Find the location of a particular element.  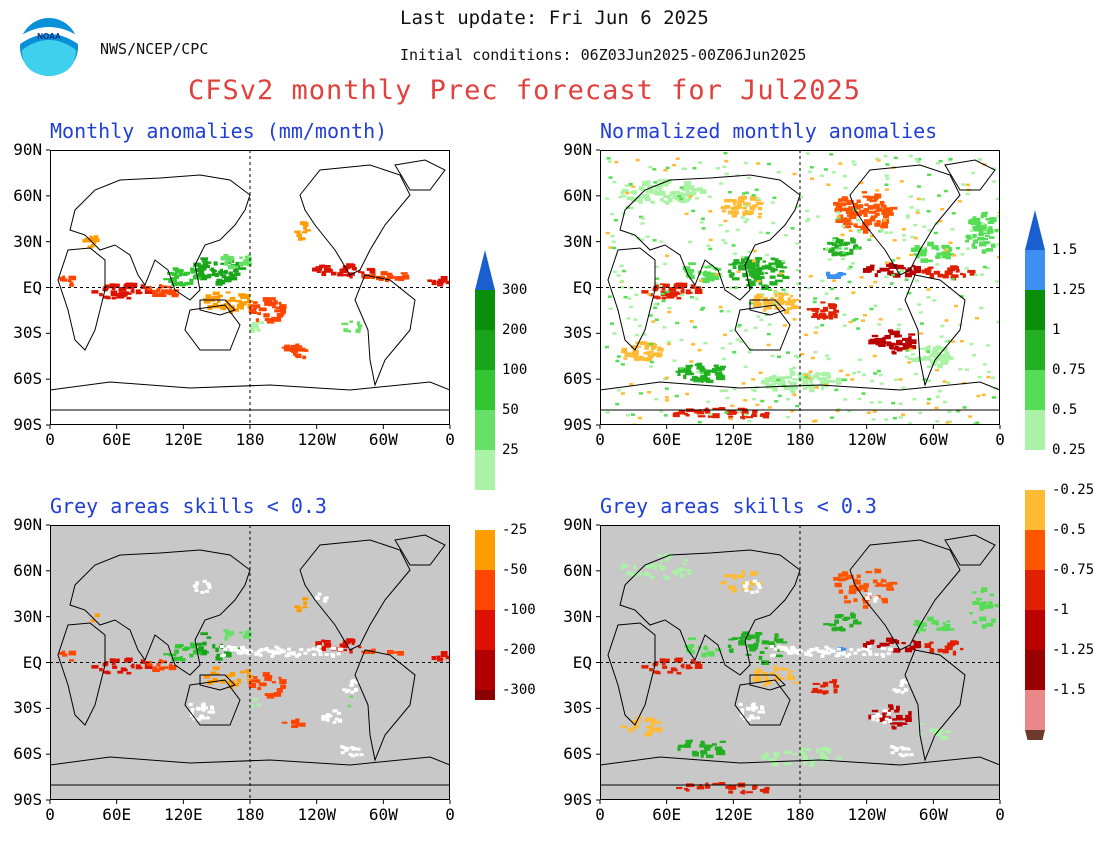

colorbar-label: -0.25 is located at coordinates (1073, 490).